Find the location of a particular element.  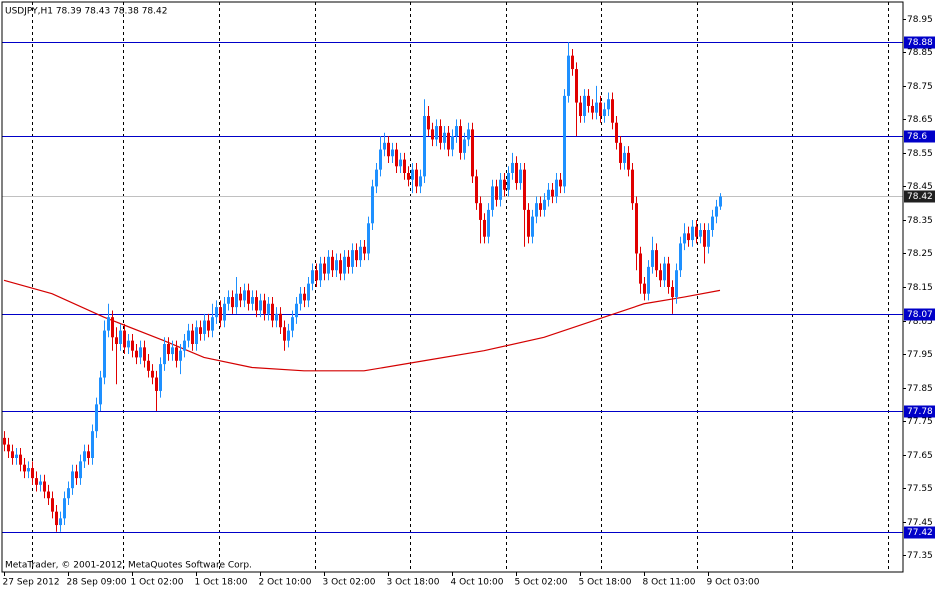

y-tick-label: 78.25 is located at coordinates (920, 254).